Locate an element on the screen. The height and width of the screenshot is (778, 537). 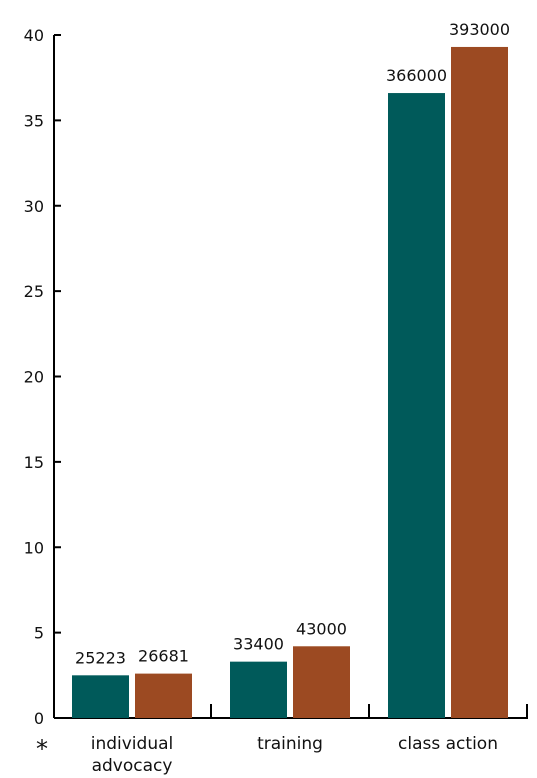
bar-value-label: 33400 is located at coordinates (258, 644).